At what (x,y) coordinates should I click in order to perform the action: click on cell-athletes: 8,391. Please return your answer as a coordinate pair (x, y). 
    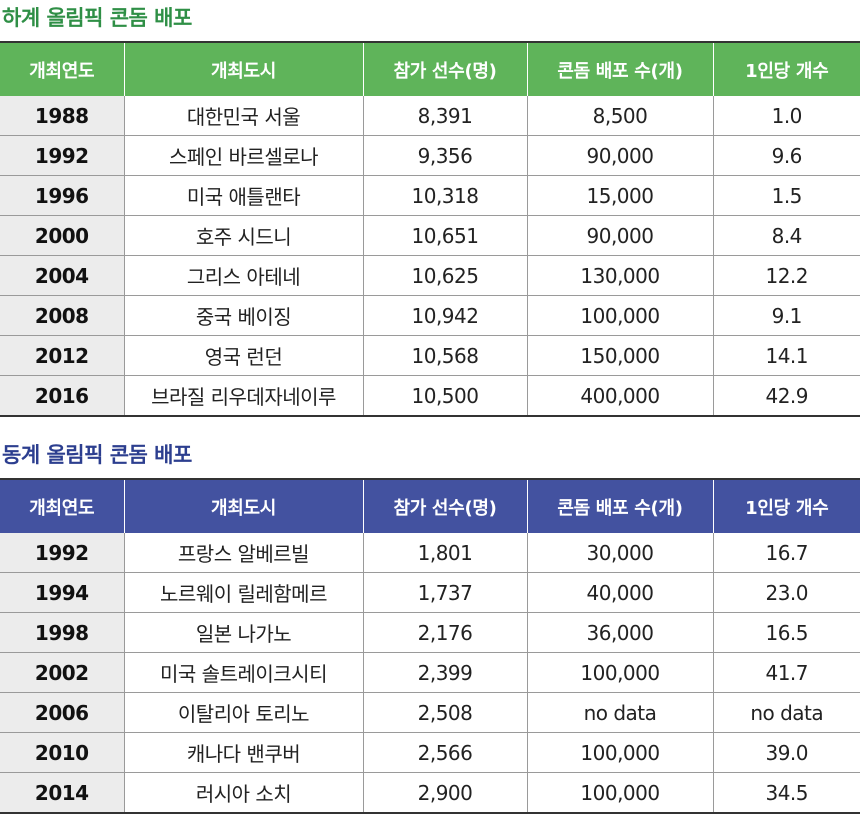
    Looking at the image, I should click on (444, 116).